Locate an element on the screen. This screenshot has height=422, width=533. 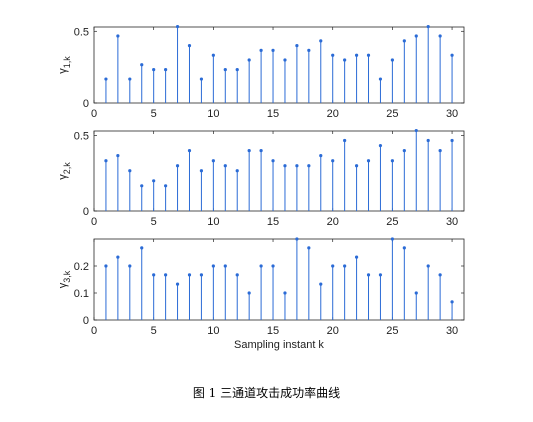
y-axis-title: γ3,k is located at coordinates (64, 279).